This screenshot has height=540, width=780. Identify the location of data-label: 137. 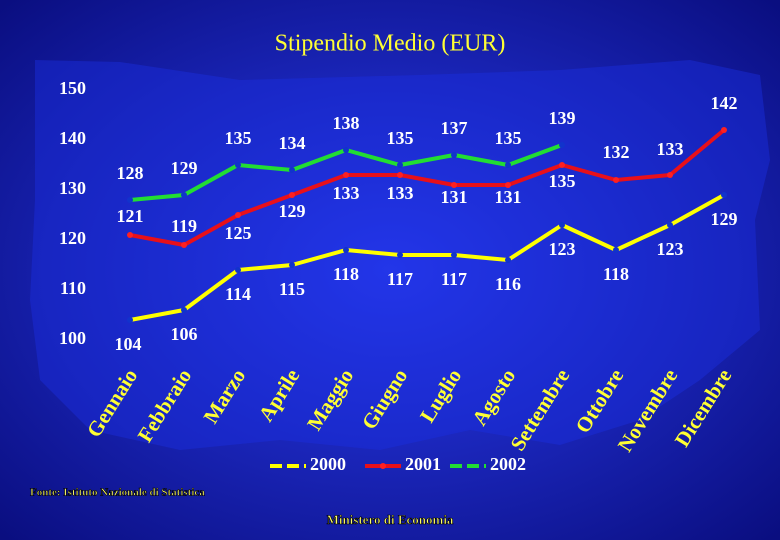
(454, 128).